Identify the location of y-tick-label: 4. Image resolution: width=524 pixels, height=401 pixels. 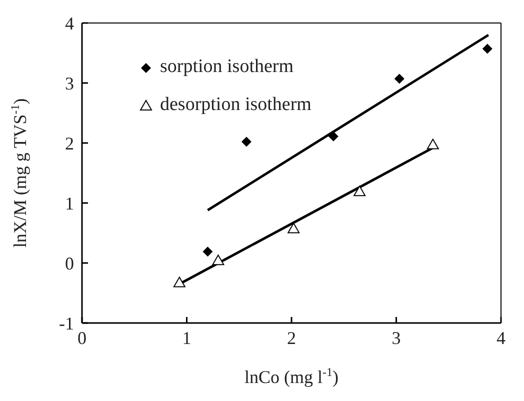
(69, 23).